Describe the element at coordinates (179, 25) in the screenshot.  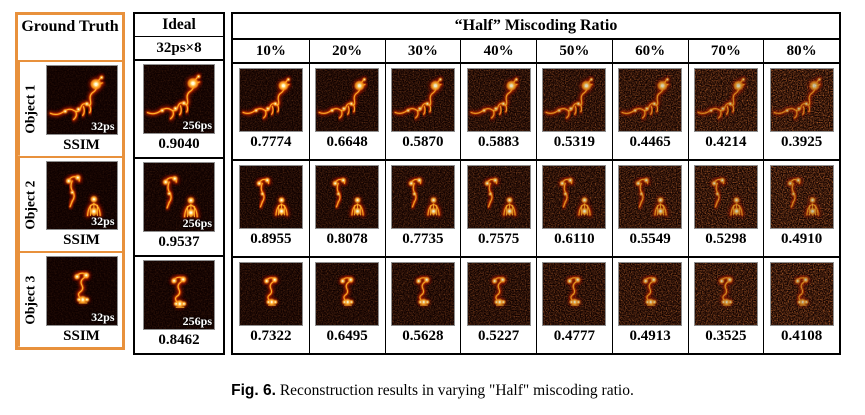
I see `ideal-header: Ideal` at that location.